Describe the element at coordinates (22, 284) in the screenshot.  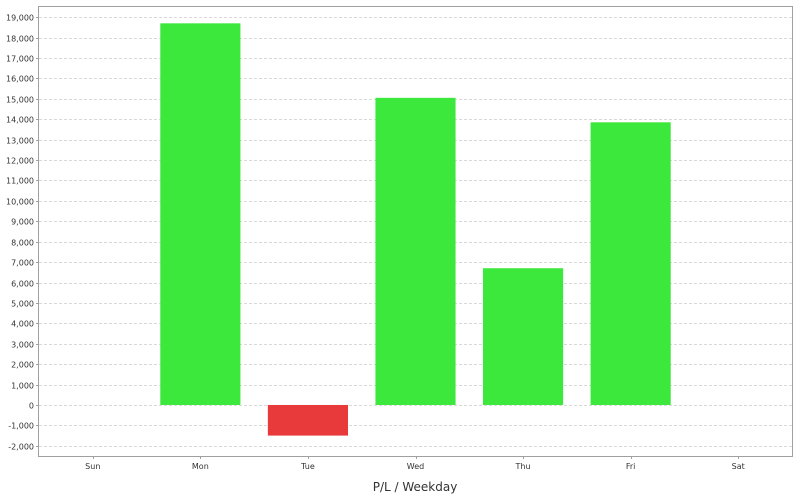
I see `y-tick-label: 6,000` at that location.